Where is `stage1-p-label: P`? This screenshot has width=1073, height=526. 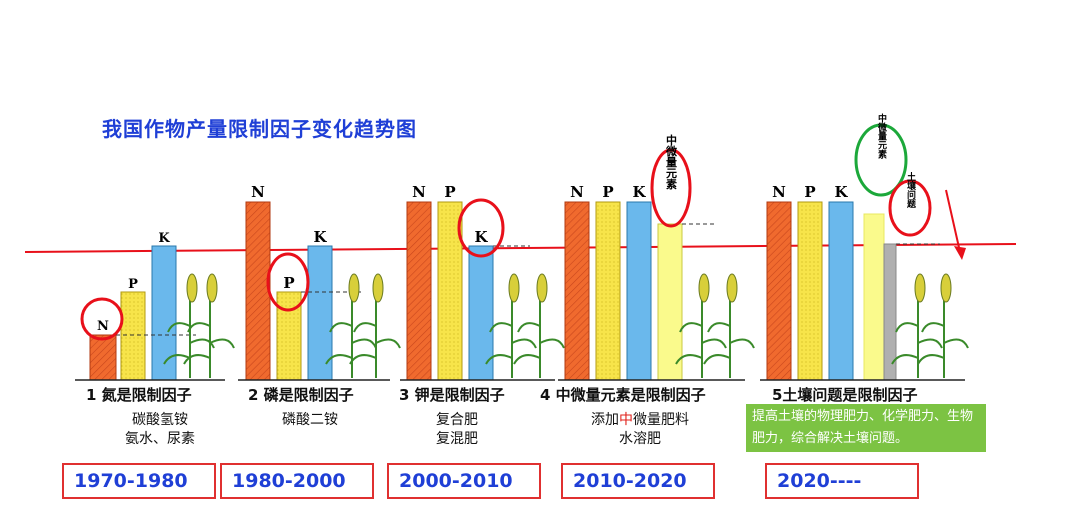
stage1-p-label: P is located at coordinates (133, 284).